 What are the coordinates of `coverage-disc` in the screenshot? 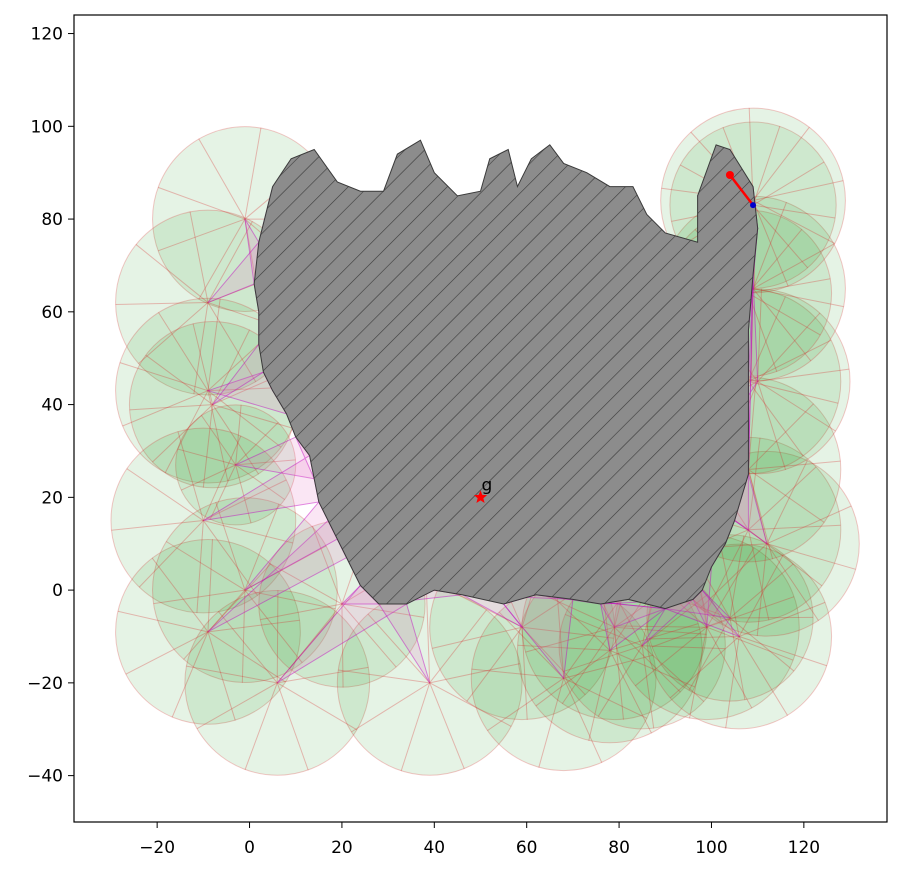 It's located at (245, 590).